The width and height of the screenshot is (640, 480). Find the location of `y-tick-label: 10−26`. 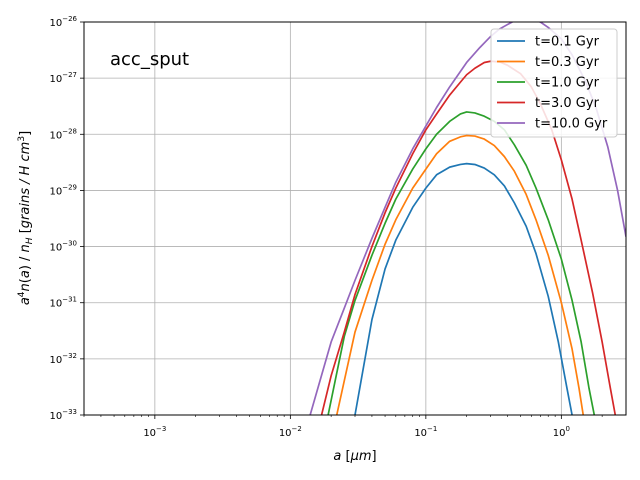

y-tick-label: 10−26 is located at coordinates (63, 22).